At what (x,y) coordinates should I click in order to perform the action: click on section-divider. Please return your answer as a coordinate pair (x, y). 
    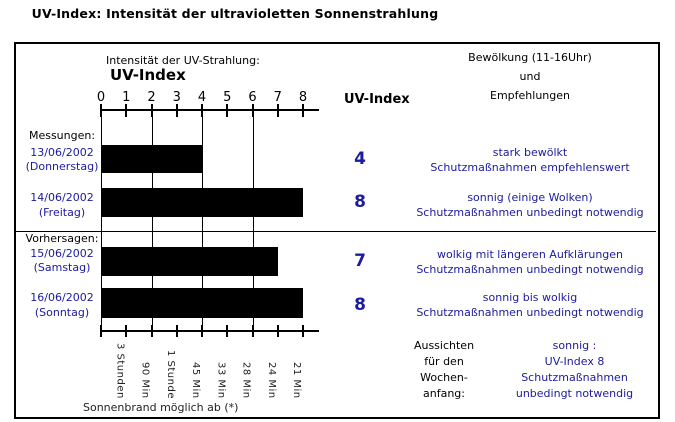
    Looking at the image, I should click on (336, 231).